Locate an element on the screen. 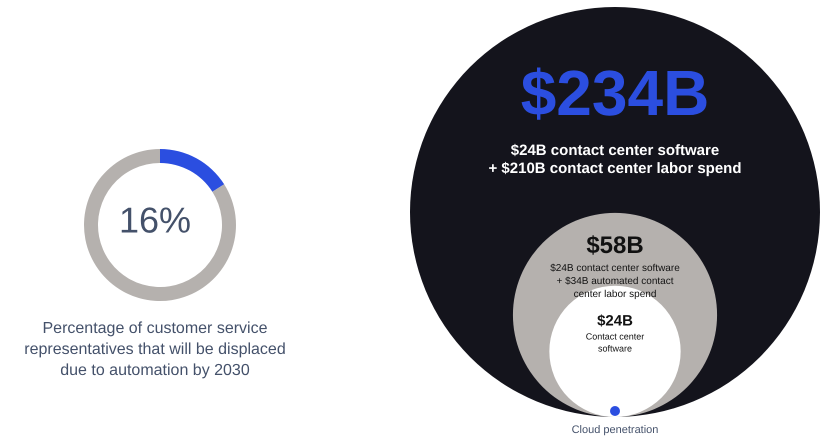 This screenshot has width=827, height=443. data-label: $234B is located at coordinates (615, 93).